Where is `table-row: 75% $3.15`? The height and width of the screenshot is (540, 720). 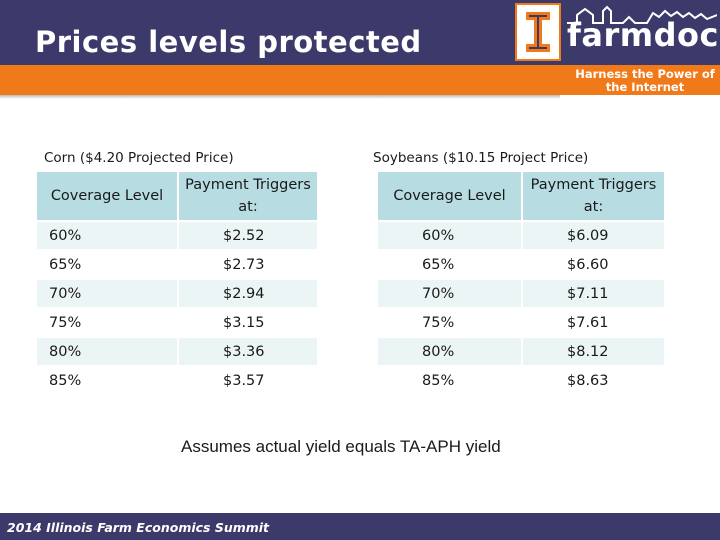
table-row: 75% $3.15 is located at coordinates (178, 322).